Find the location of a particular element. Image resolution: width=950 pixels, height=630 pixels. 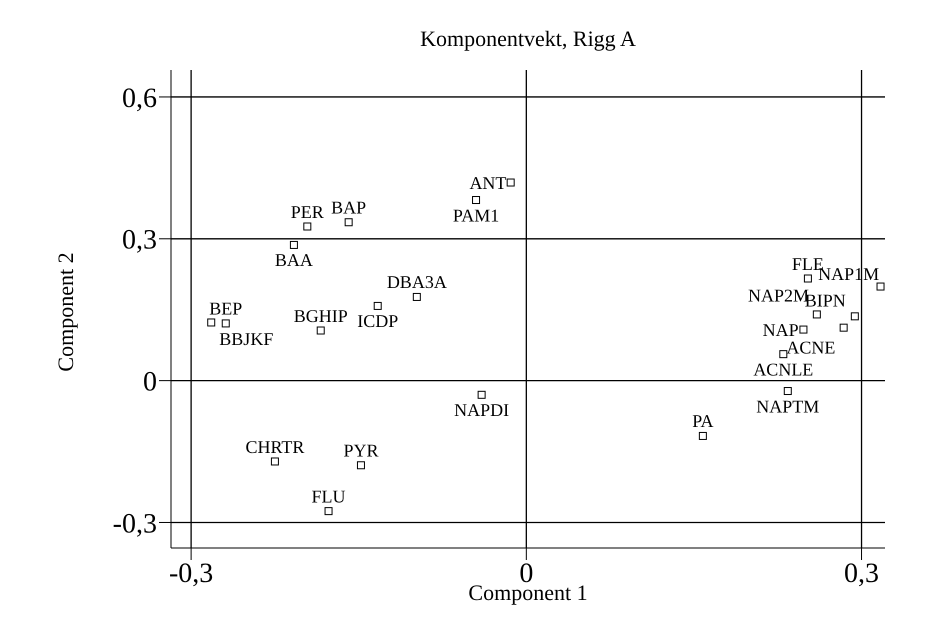

annotation: BAA is located at coordinates (293, 260).